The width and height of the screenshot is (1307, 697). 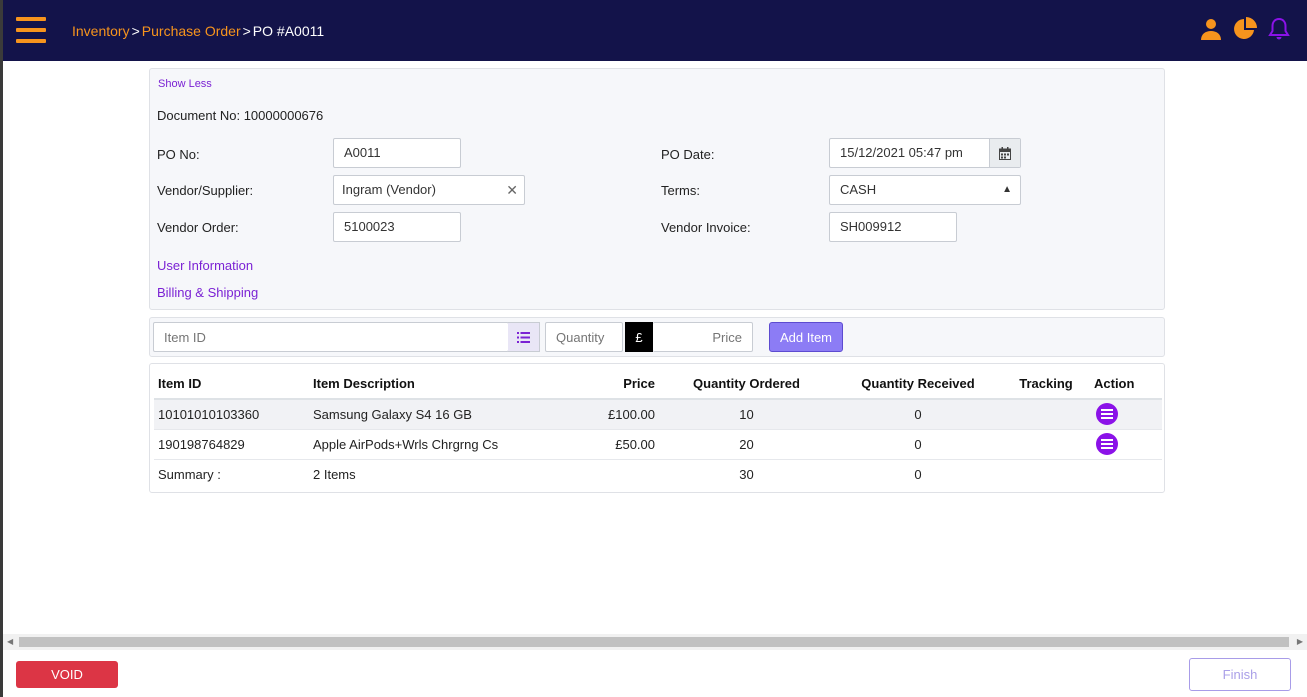 What do you see at coordinates (240, 115) in the screenshot?
I see `document-number: Document No: 10000000676` at bounding box center [240, 115].